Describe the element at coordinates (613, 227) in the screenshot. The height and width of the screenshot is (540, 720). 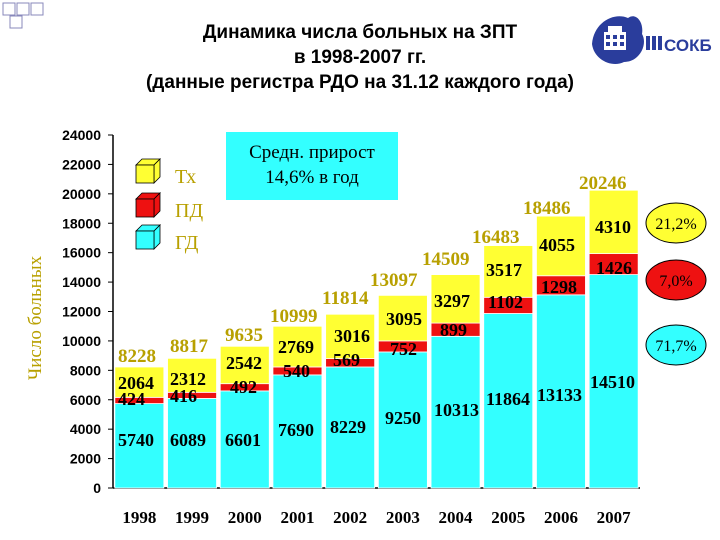
I see `data-label-tx: 4310` at that location.